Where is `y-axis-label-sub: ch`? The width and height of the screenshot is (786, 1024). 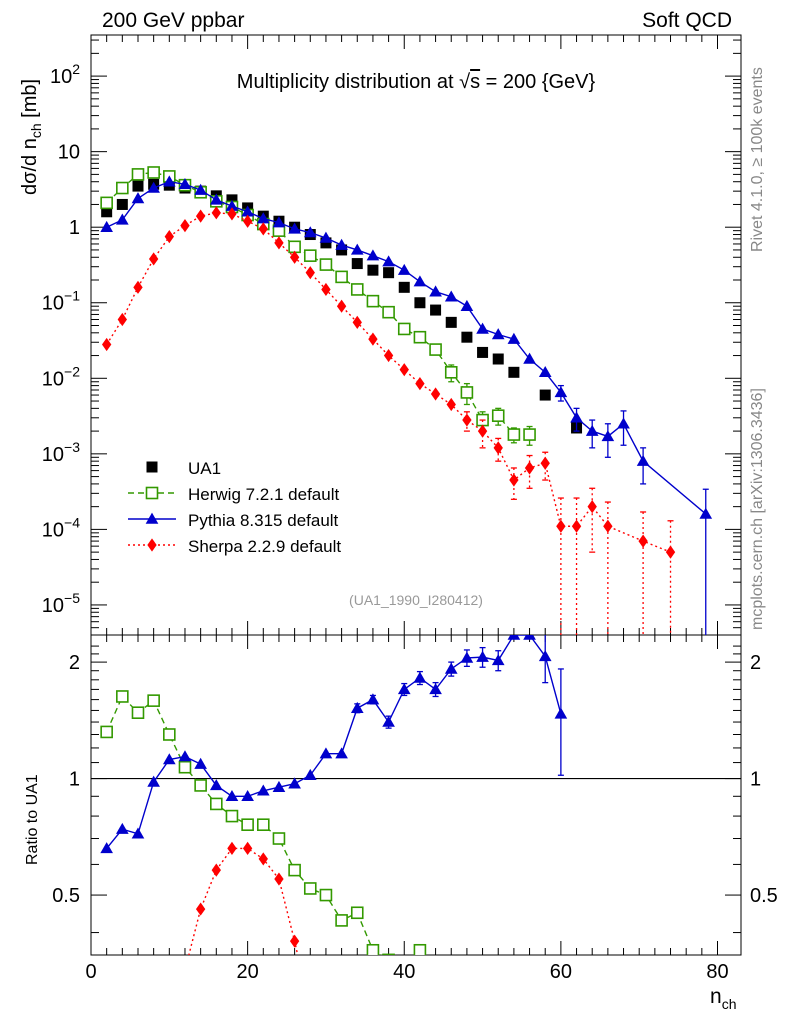
y-axis-label-sub: ch is located at coordinates (36, 130).